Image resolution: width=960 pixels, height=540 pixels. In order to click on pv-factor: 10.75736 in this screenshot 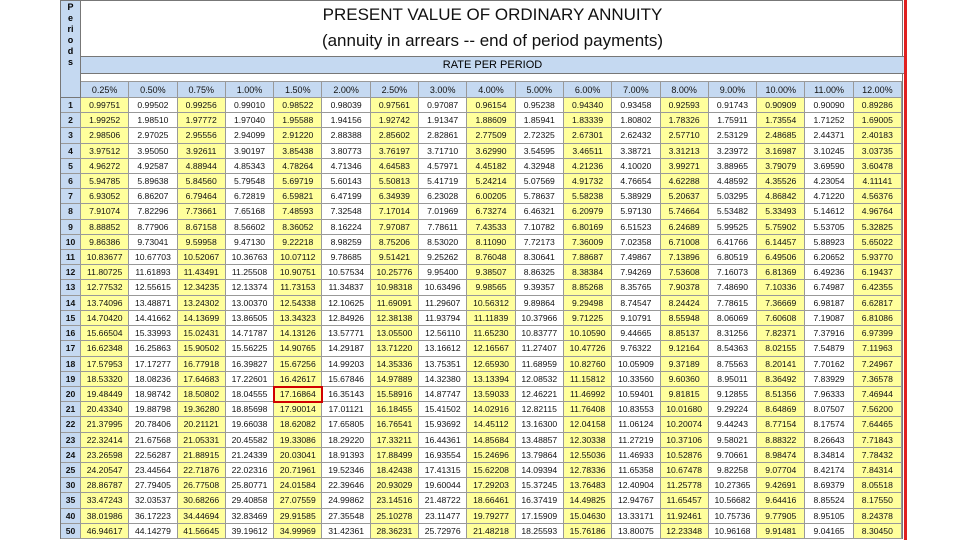, I will do `click(733, 516)`.